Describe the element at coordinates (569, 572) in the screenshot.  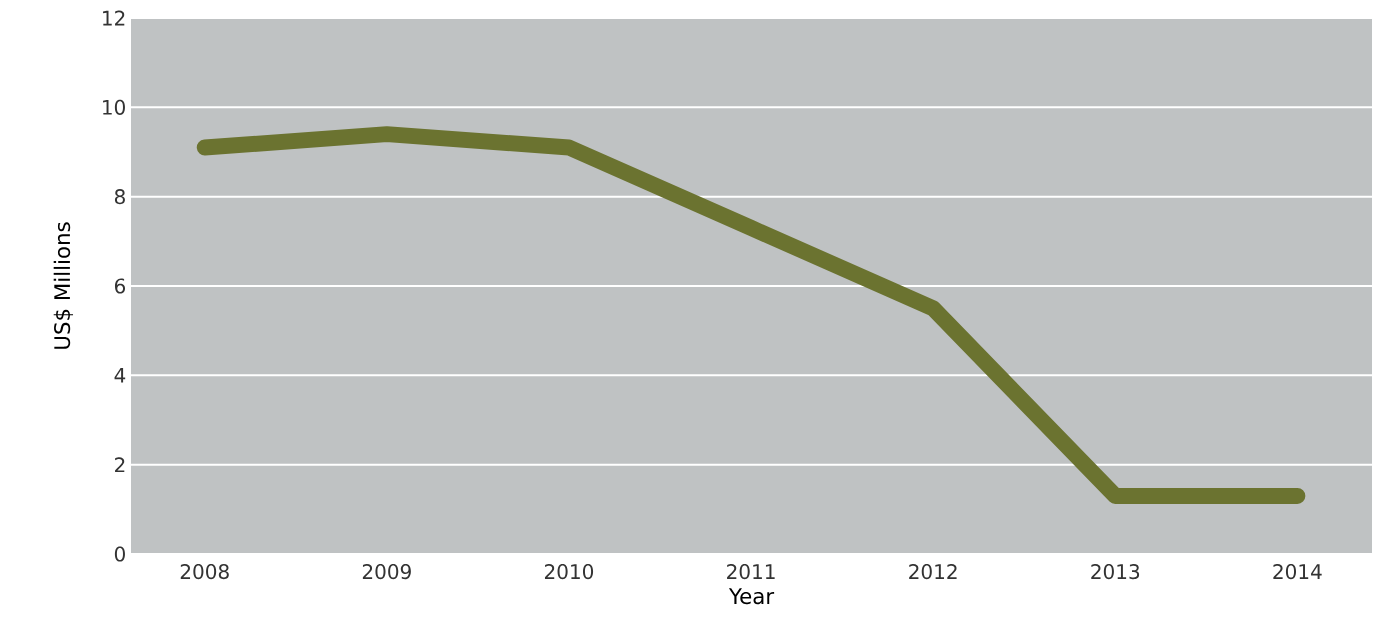
I see `x-tick-label: 2010` at that location.